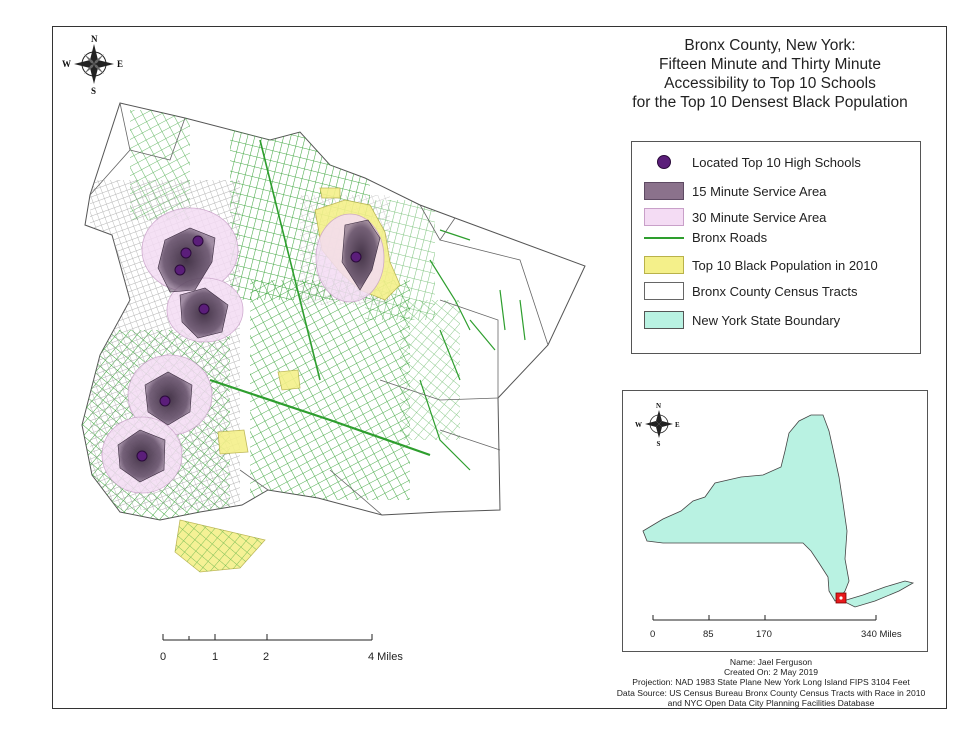 The width and height of the screenshot is (980, 731). I want to click on title-line-2: Fifteen Minute and Thirty Minute, so click(770, 64).